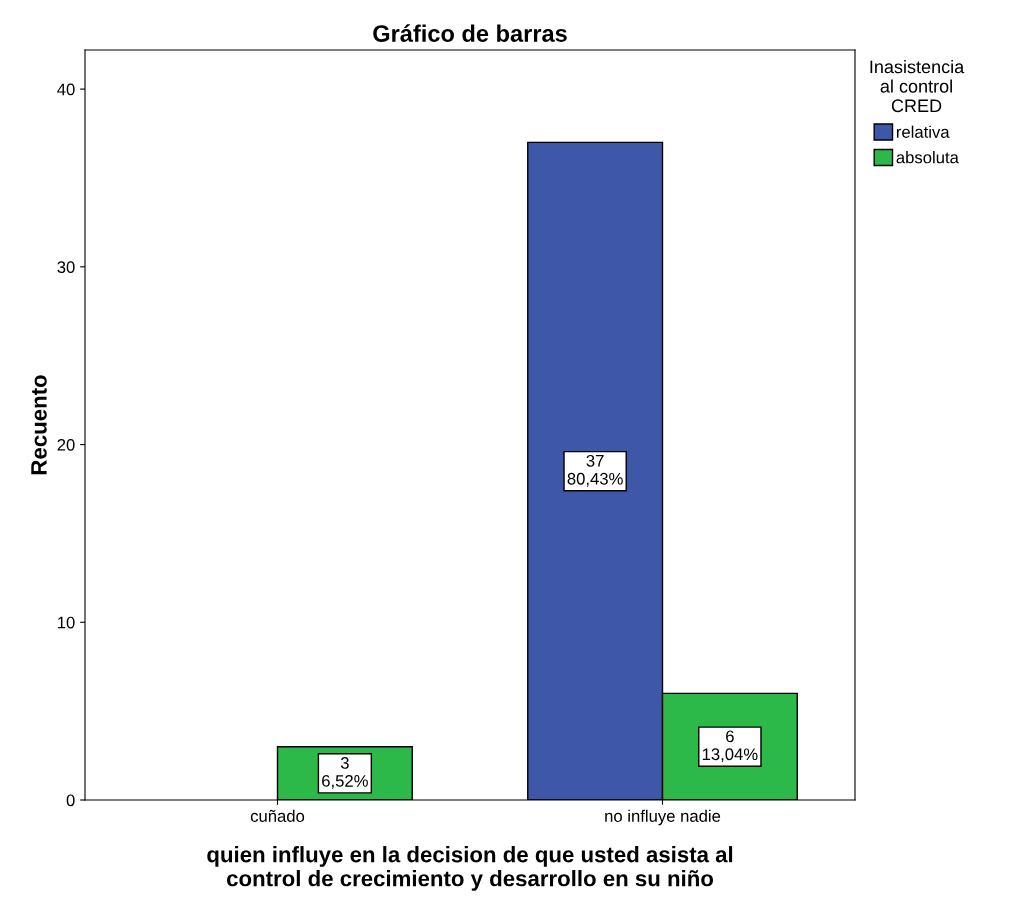 The height and width of the screenshot is (915, 1026). What do you see at coordinates (470, 33) in the screenshot?
I see `chart-title: Gráfico de barras` at bounding box center [470, 33].